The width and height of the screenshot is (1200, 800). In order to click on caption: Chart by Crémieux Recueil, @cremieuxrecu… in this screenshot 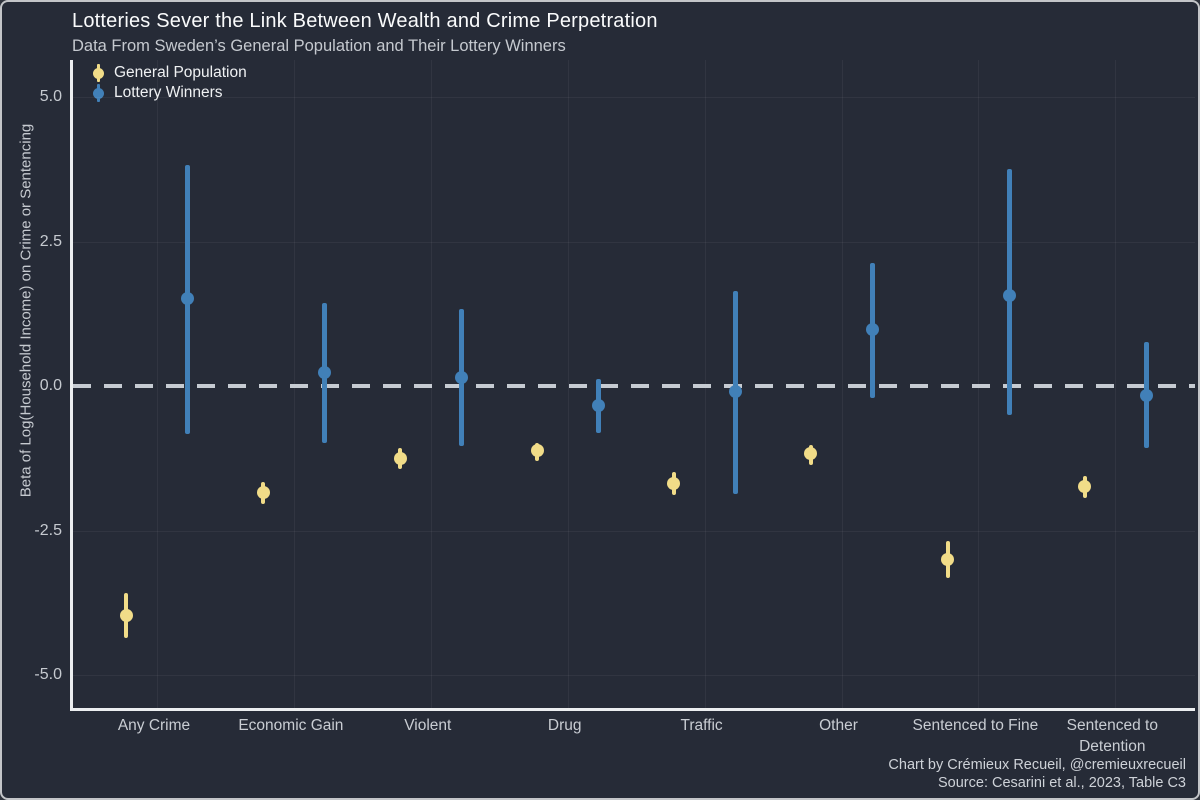, I will do `click(1037, 774)`.